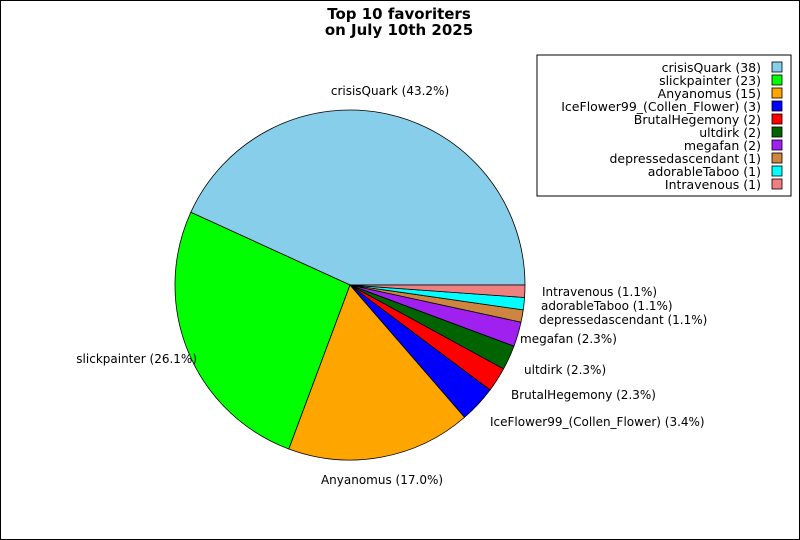 Image resolution: width=800 pixels, height=540 pixels. I want to click on legend-label: Intravenous (1), so click(713, 184).